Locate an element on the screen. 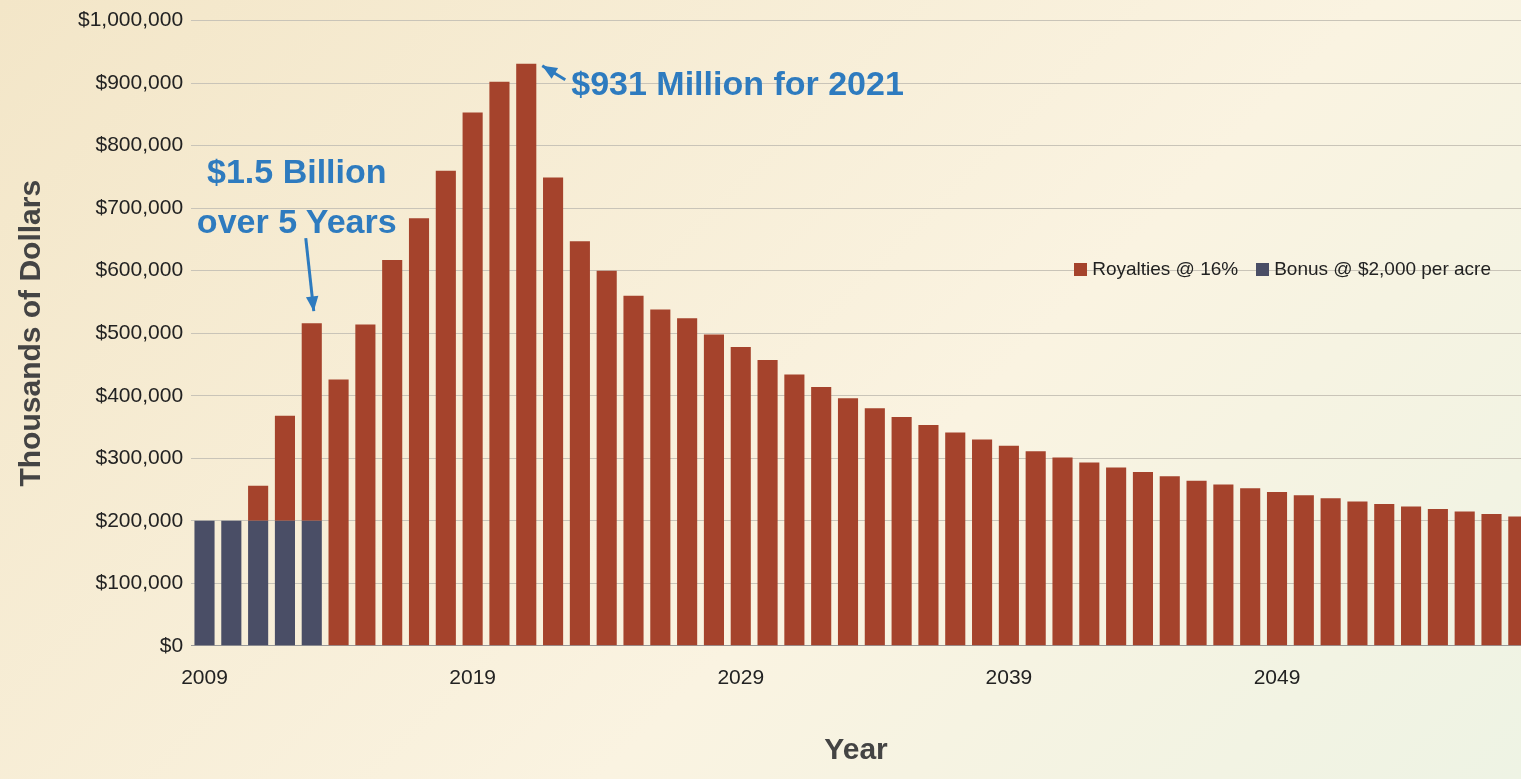 The image size is (1521, 779). y-tick-label: $0 is located at coordinates (171, 644).